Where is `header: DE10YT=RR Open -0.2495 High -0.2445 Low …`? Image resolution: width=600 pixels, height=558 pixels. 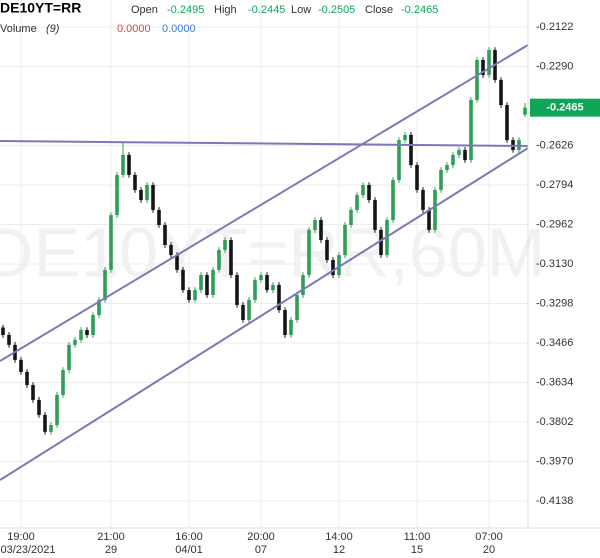
header: DE10YT=RR Open -0.2495 High -0.2445 Low … is located at coordinates (219, 17).